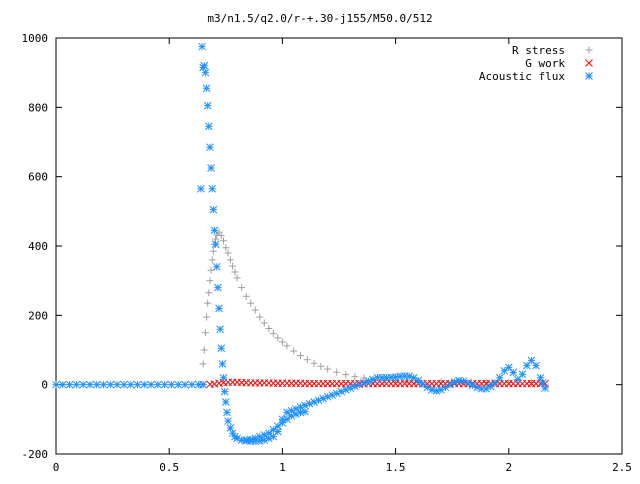 The height and width of the screenshot is (484, 640). I want to click on chart-title: m3/n1.5/q2.0/r-+.30-j155/M50.0/512, so click(319, 18).